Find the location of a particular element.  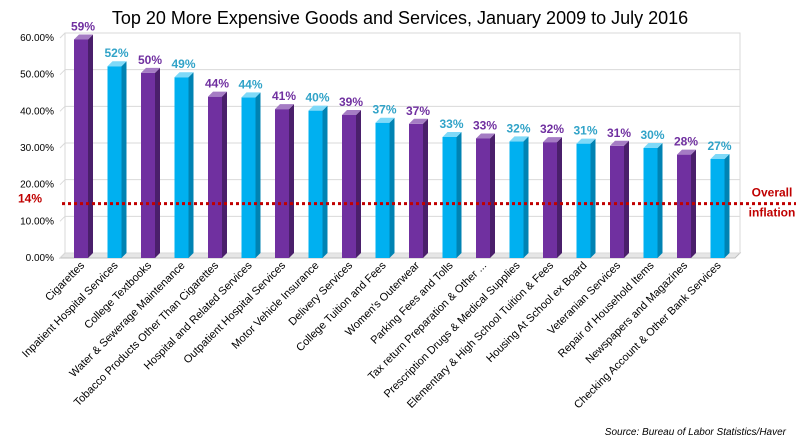

data-label: 59% is located at coordinates (83, 26).